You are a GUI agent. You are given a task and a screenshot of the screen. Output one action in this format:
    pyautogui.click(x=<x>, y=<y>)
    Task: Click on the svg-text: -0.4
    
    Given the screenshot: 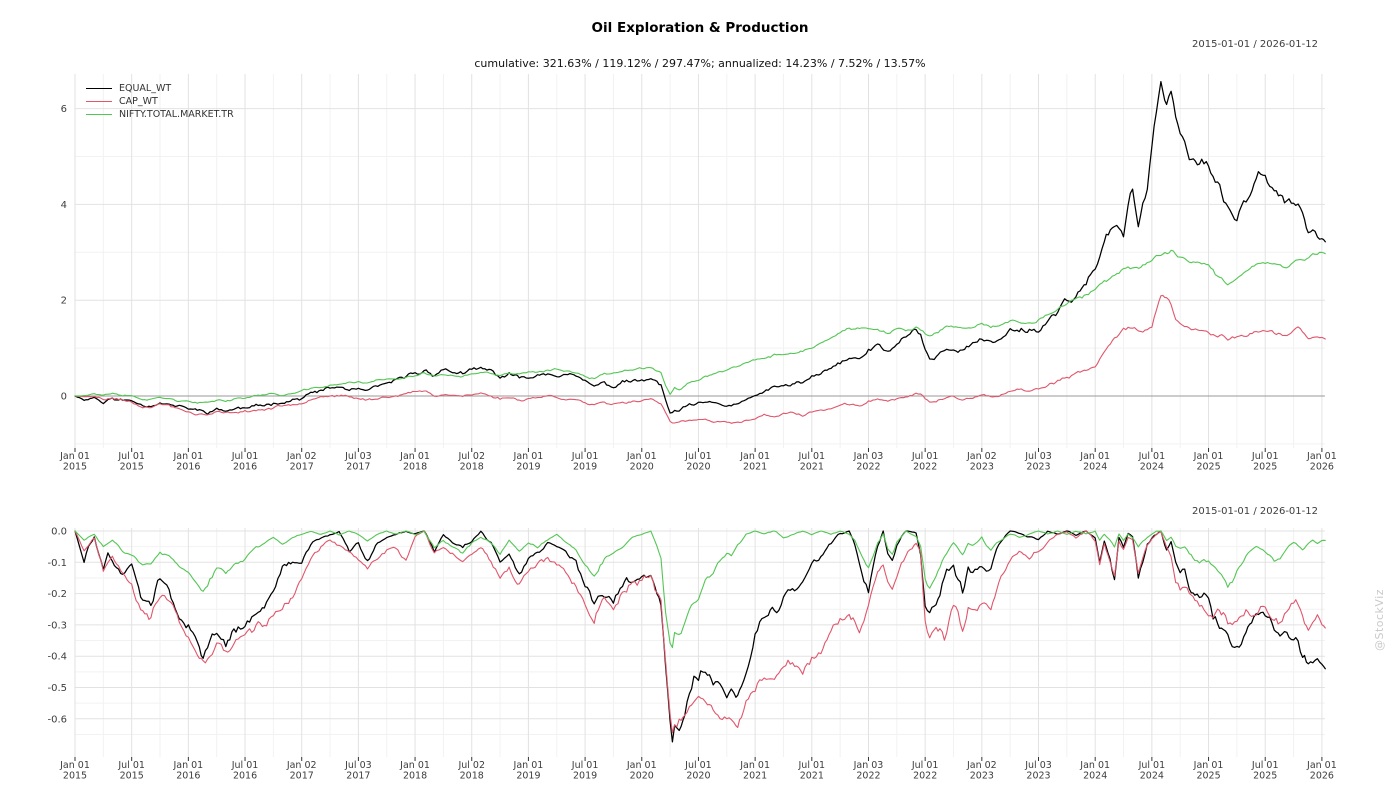 What is the action you would take?
    pyautogui.click(x=57, y=657)
    